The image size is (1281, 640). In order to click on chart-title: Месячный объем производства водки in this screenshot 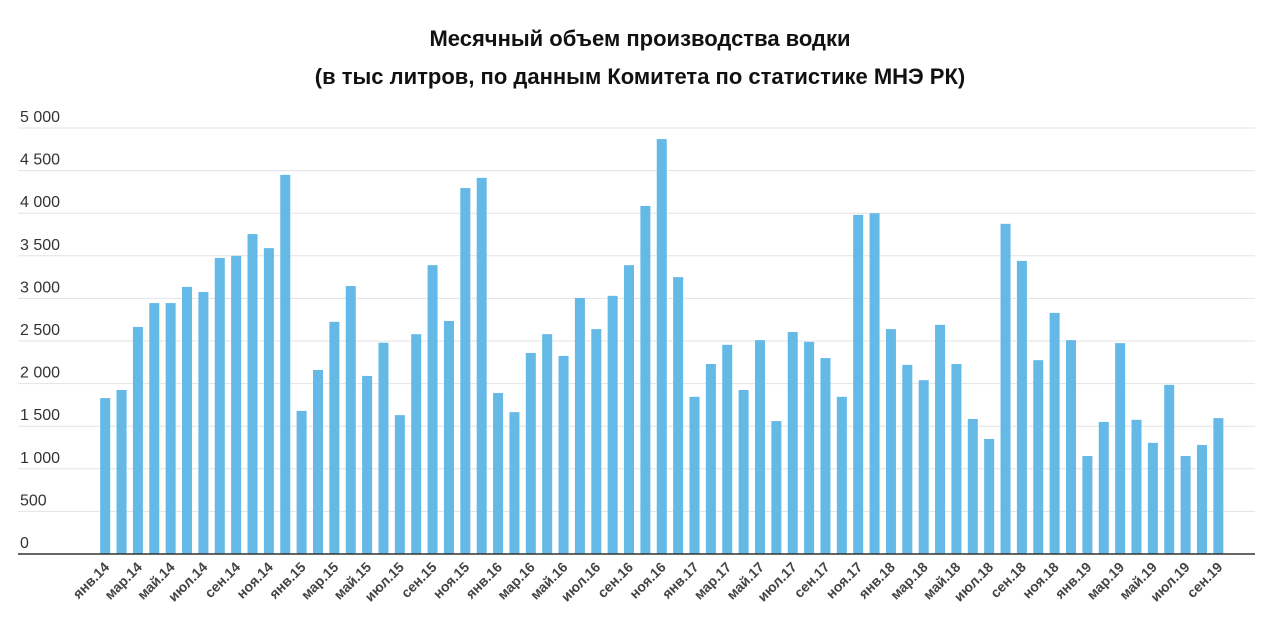, I will do `click(639, 38)`.